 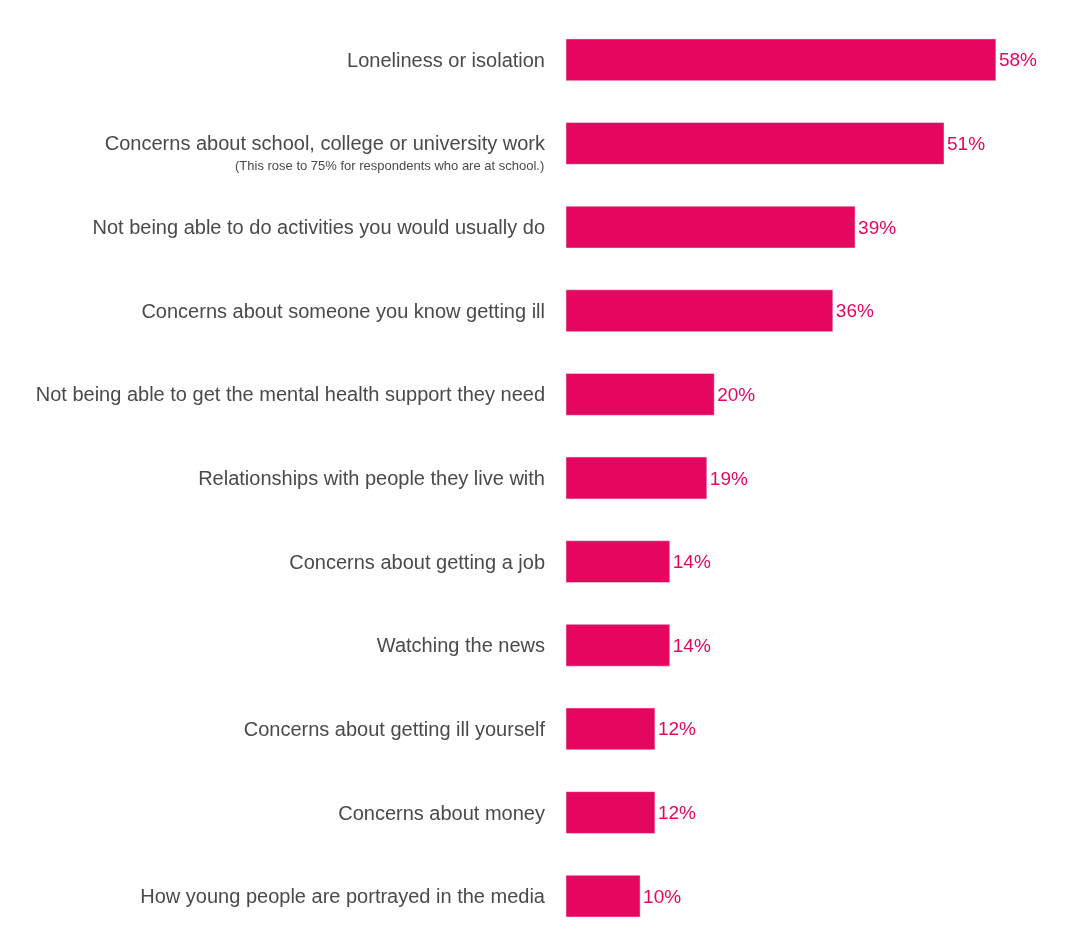 What do you see at coordinates (877, 227) in the screenshot?
I see `data-label: 39%` at bounding box center [877, 227].